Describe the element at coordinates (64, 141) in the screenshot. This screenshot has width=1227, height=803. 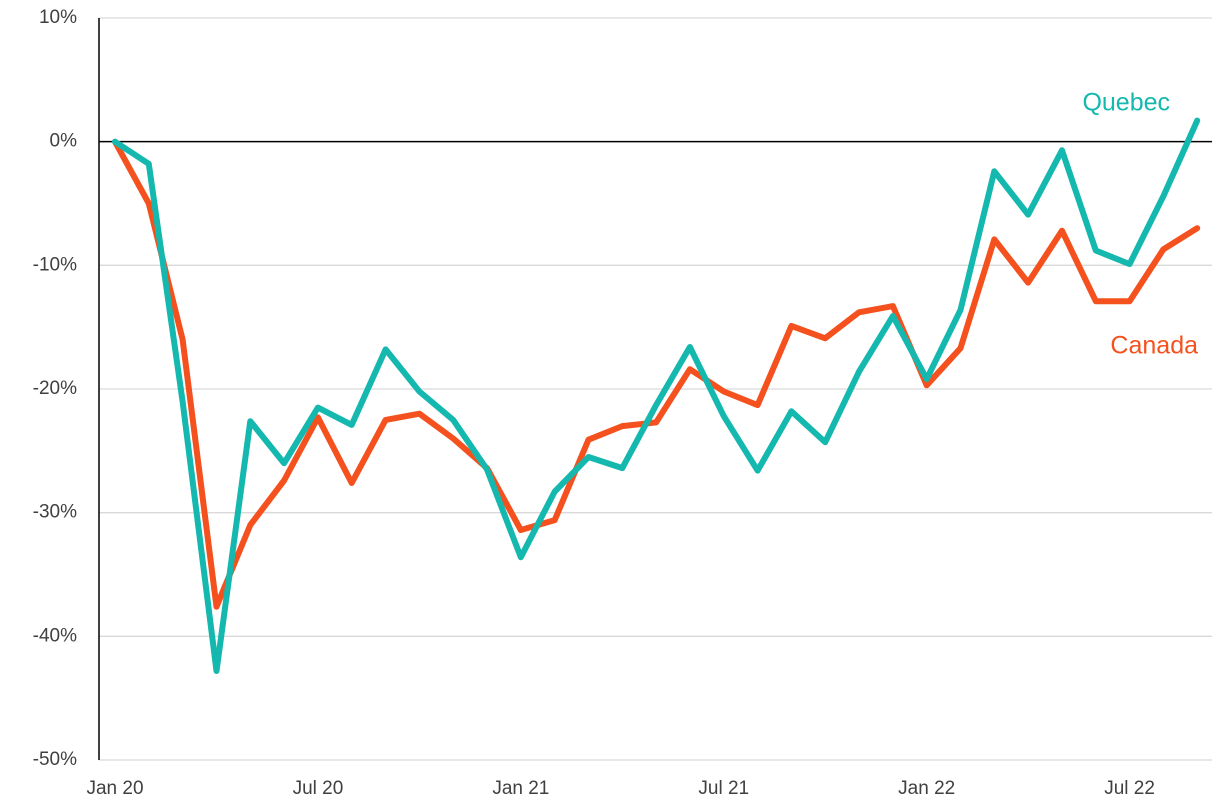
I see `y-tick-label: 0%` at that location.